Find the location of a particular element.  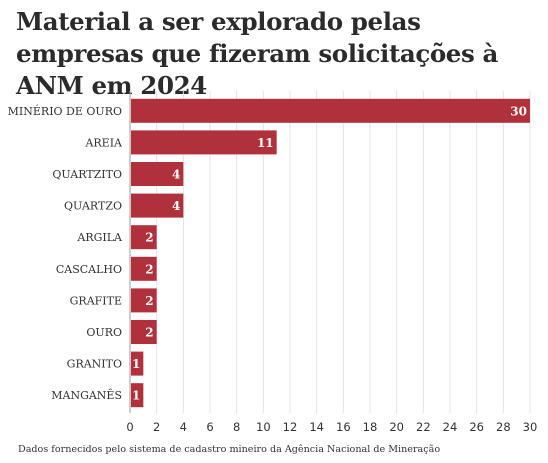

data-label: 11 is located at coordinates (265, 143).